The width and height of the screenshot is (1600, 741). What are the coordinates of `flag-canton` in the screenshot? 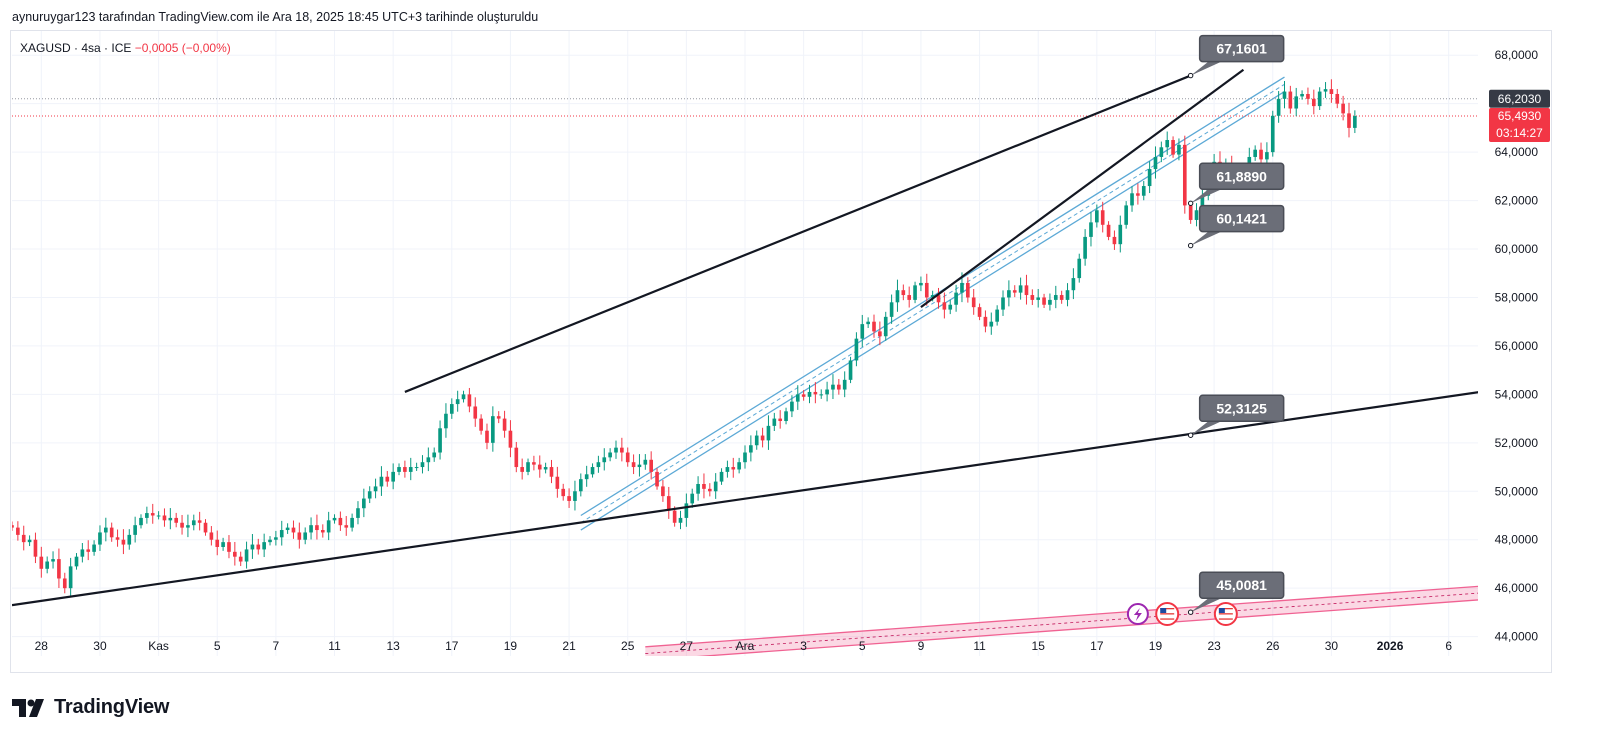 It's located at (1221, 610).